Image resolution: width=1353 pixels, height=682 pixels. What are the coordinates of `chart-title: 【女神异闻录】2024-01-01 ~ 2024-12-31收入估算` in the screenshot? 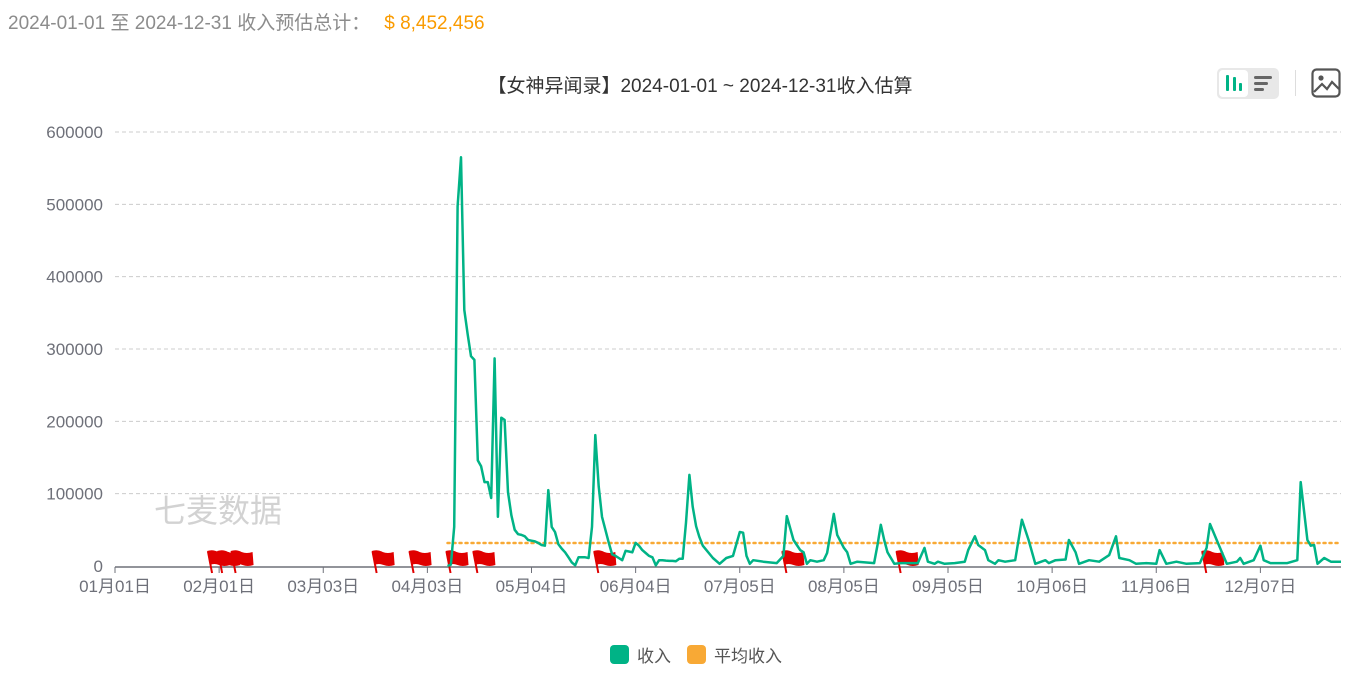 It's located at (699, 86).